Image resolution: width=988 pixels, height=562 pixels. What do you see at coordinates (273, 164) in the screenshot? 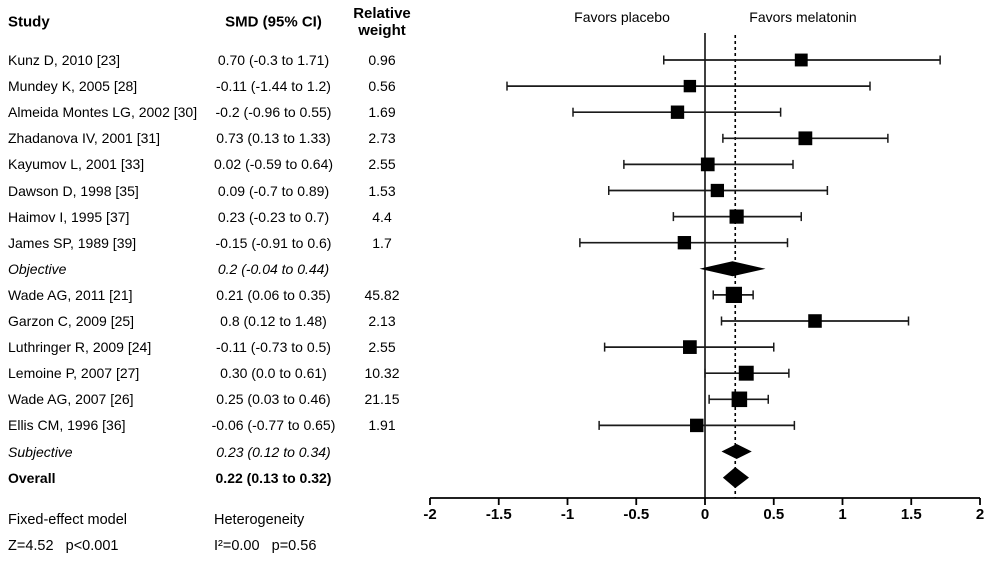
I see `smd-value: 0.02 (-0.59 to 0.64)` at bounding box center [273, 164].